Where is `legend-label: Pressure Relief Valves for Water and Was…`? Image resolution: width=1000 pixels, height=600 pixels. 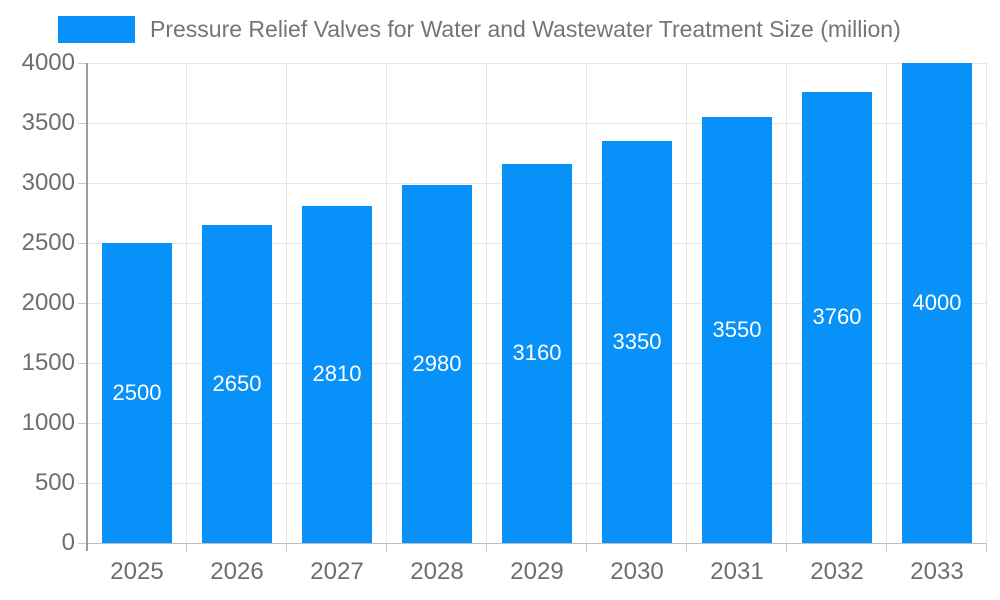 legend-label: Pressure Relief Valves for Water and Was… is located at coordinates (525, 28).